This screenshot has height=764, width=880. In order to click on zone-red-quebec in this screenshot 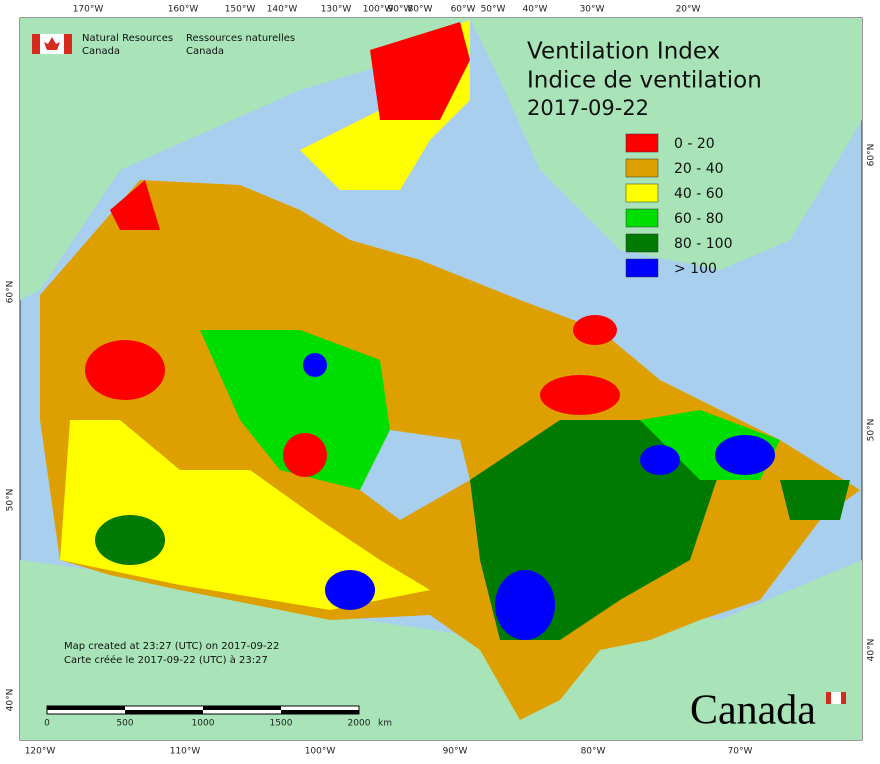, I will do `click(580, 395)`.